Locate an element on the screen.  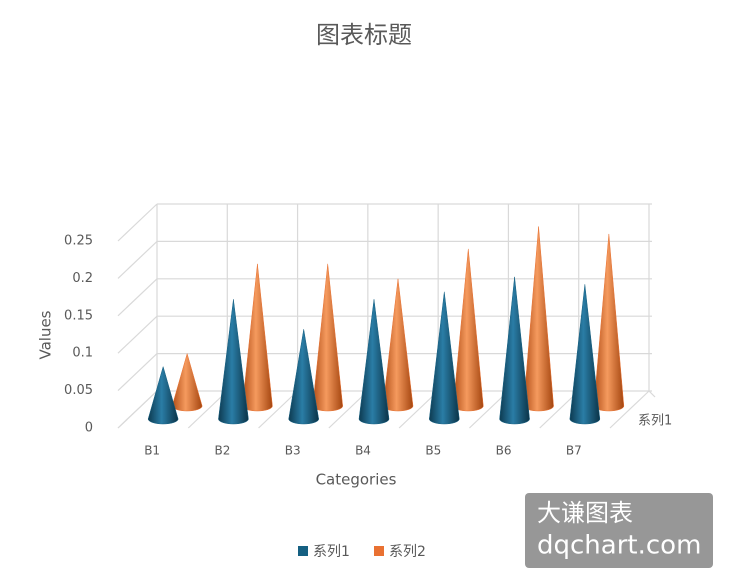
legend-label: 系列1 is located at coordinates (331, 552).